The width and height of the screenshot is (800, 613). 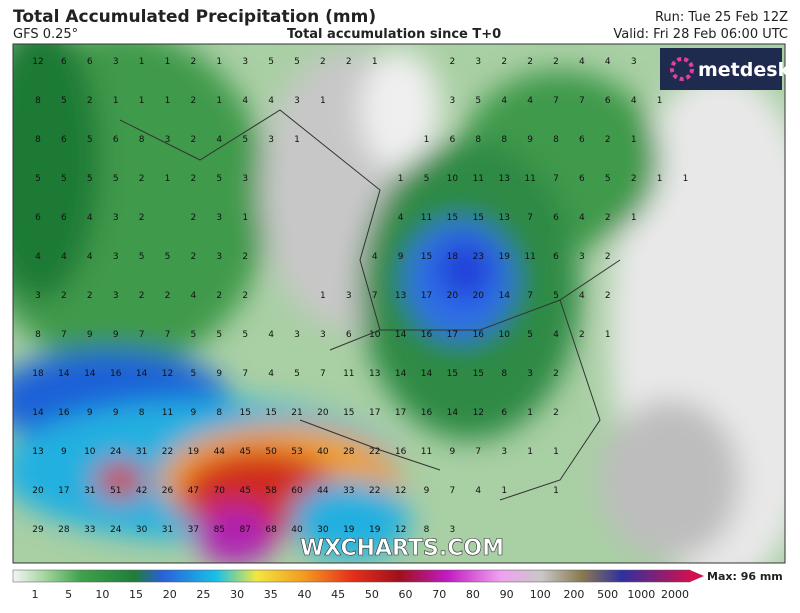 What do you see at coordinates (304, 594) in the screenshot?
I see `colorbar-label: 40` at bounding box center [304, 594].